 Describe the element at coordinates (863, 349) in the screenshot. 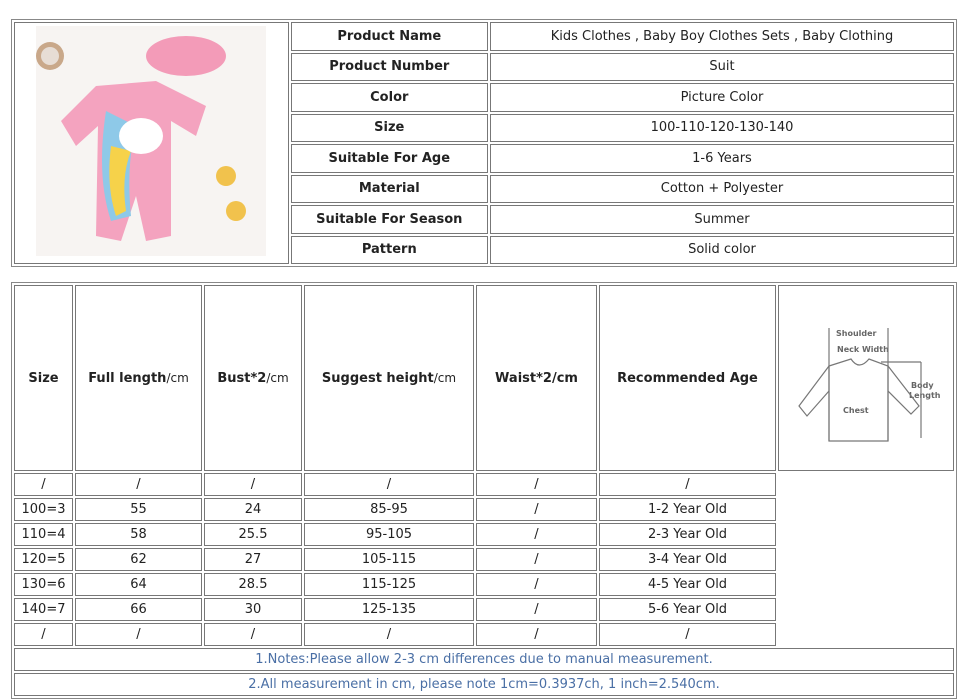

I see `diagram-neck-width: Neck Width` at that location.